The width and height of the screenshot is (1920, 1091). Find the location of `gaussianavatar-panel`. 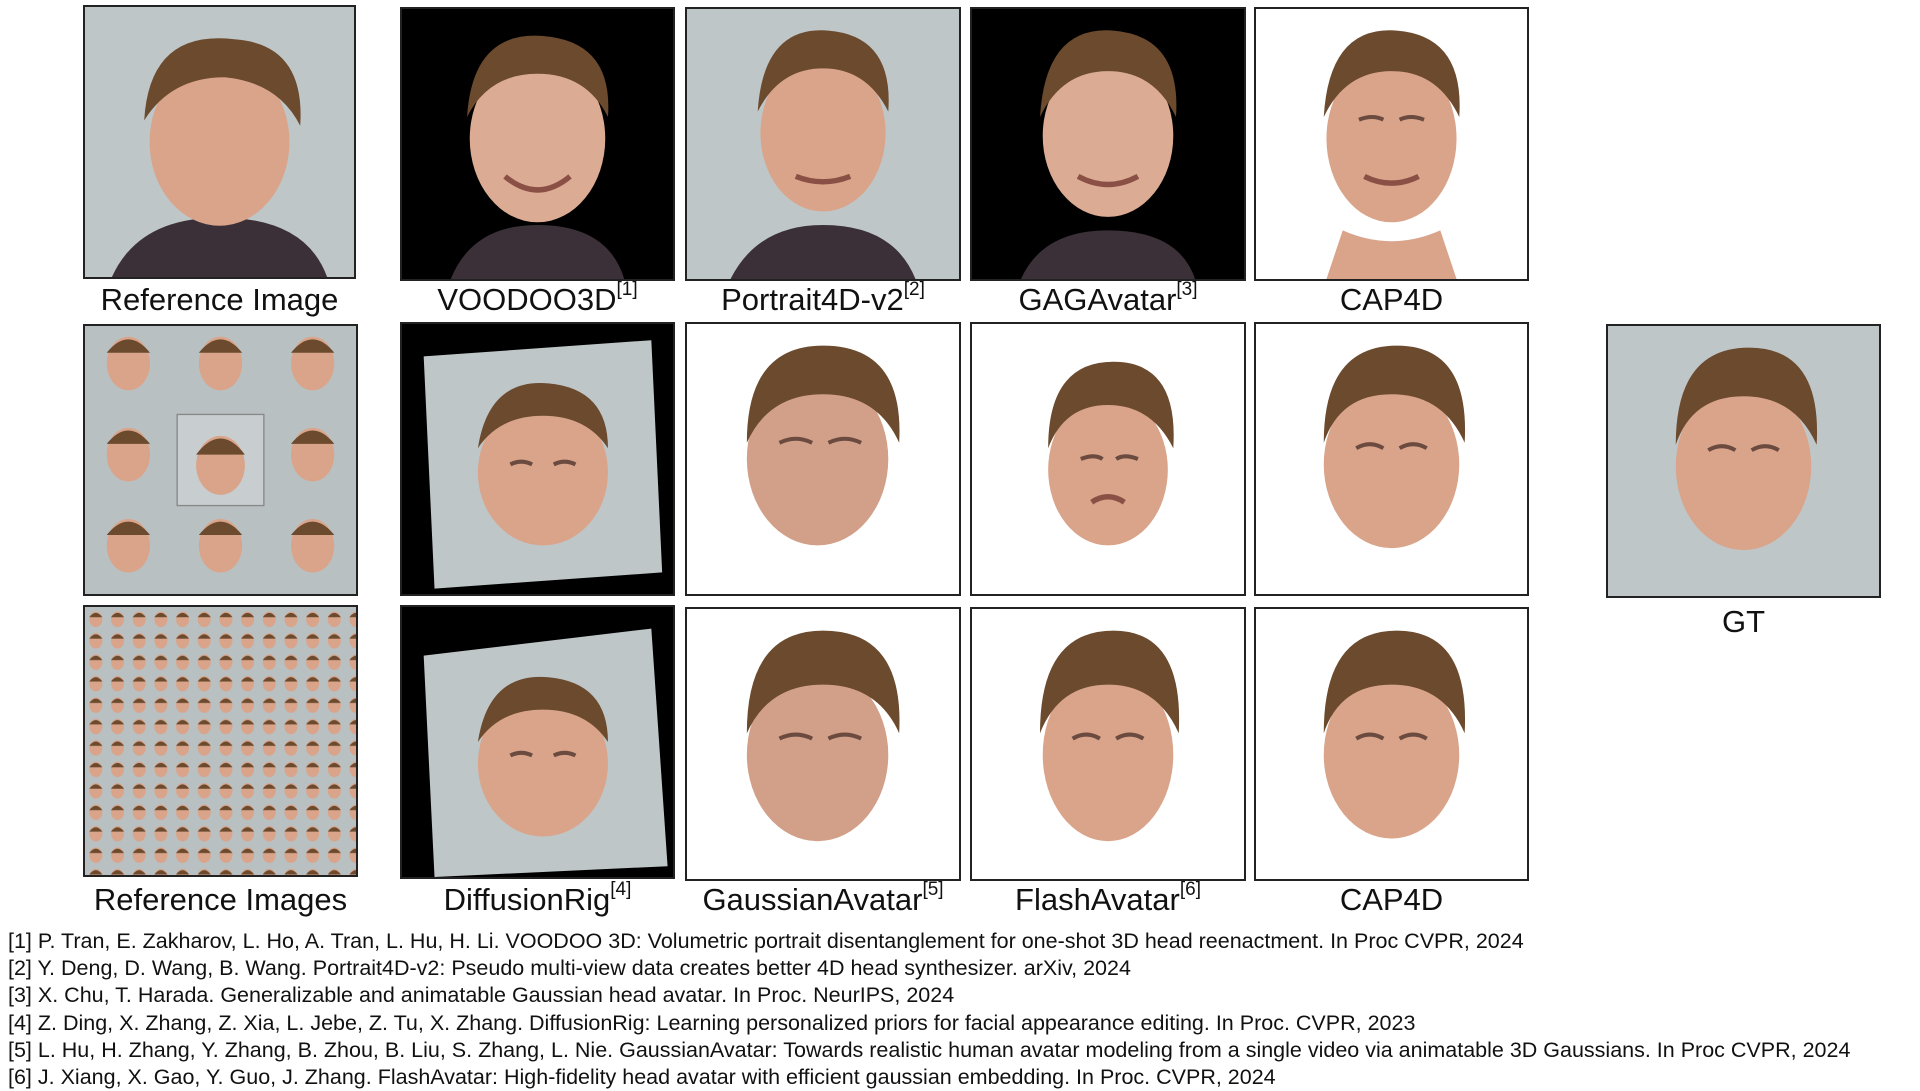

gaussianavatar-panel is located at coordinates (823, 744).